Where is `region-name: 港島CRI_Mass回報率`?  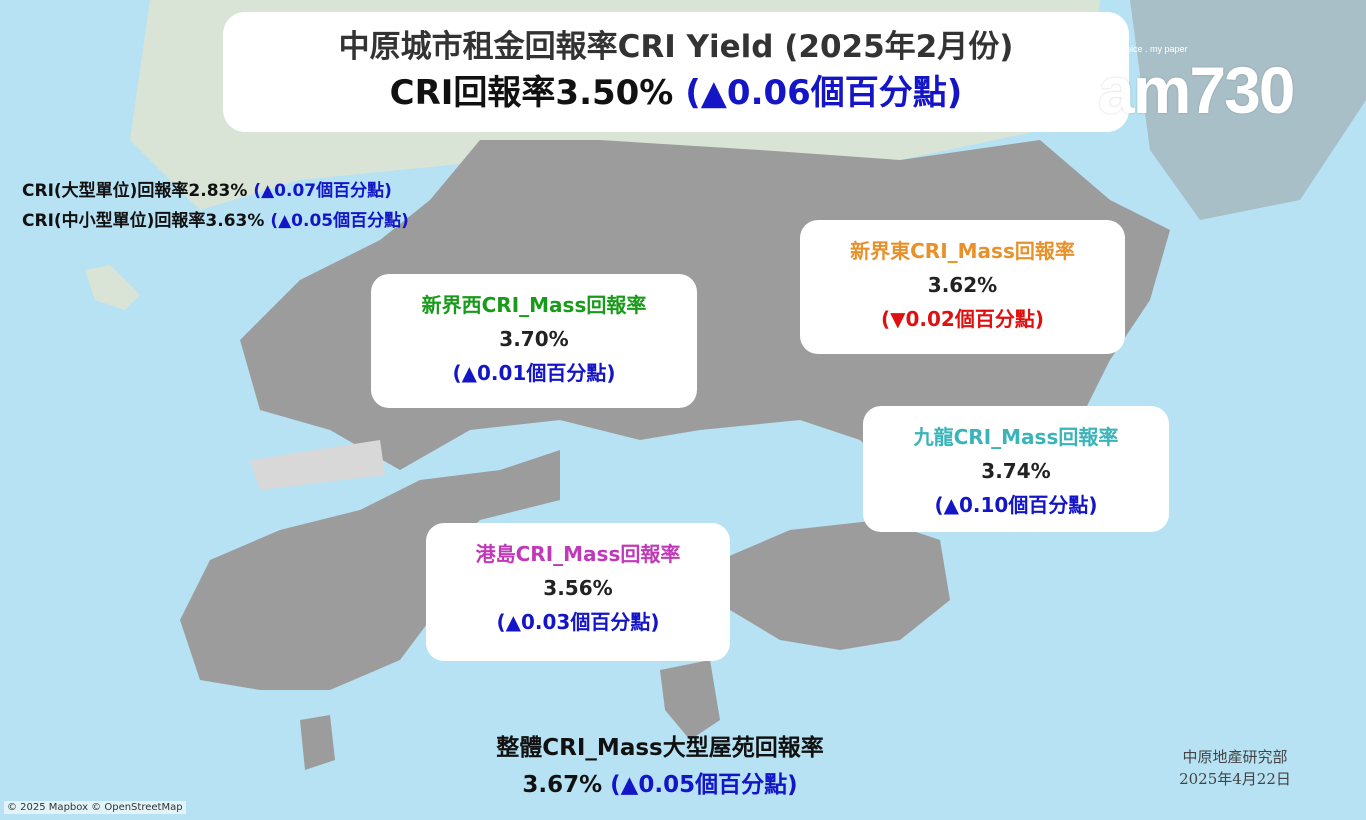
region-name: 港島CRI_Mass回報率 is located at coordinates (578, 554).